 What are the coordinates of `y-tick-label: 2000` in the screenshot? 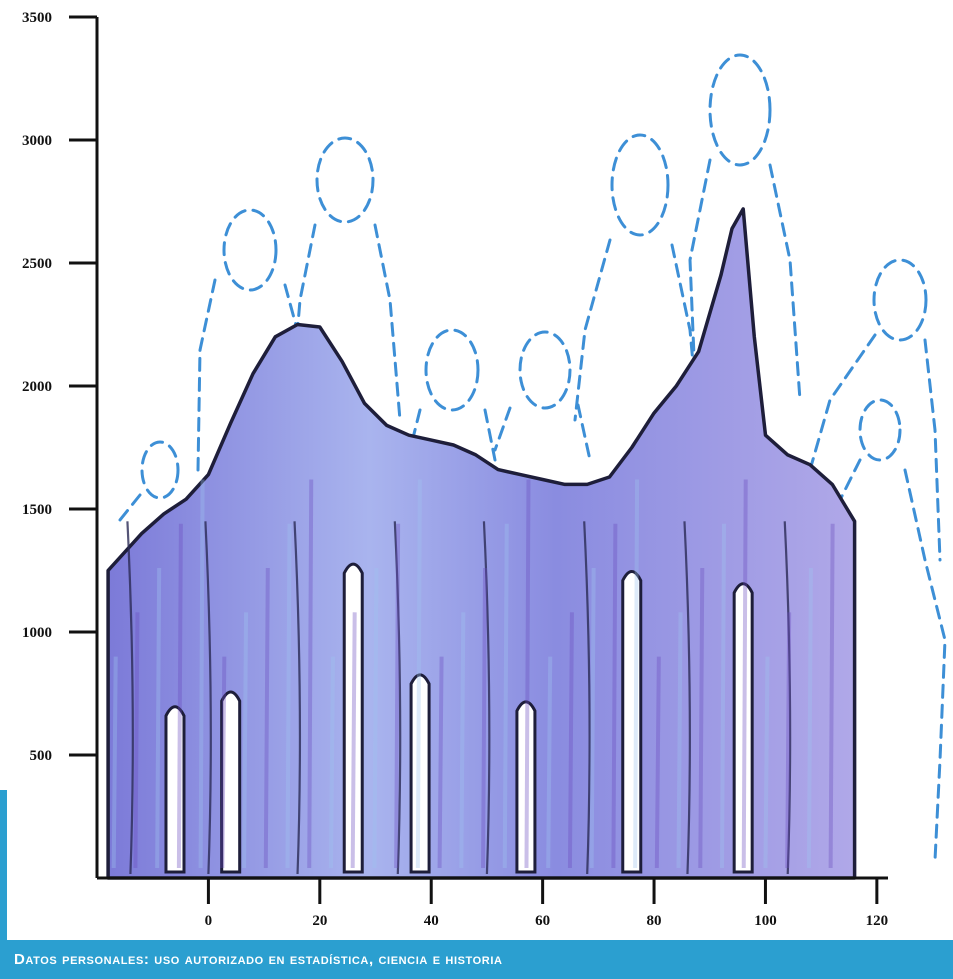 It's located at (37, 387).